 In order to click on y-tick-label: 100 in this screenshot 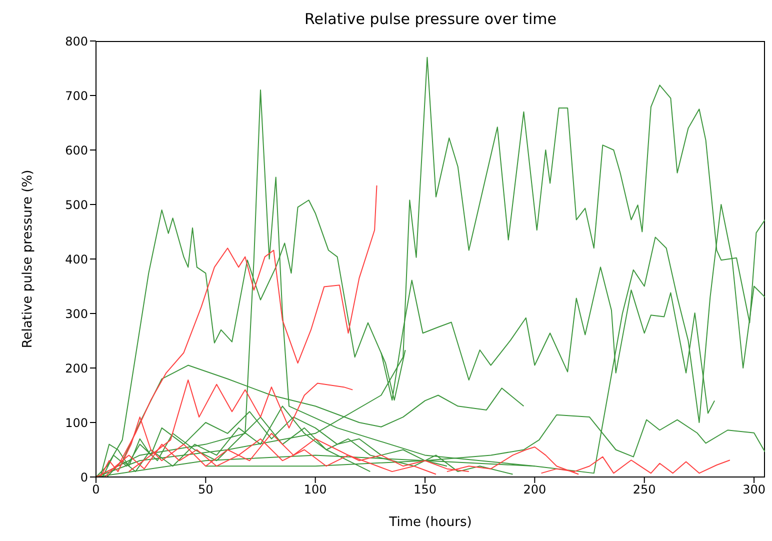, I will do `click(76, 423)`.